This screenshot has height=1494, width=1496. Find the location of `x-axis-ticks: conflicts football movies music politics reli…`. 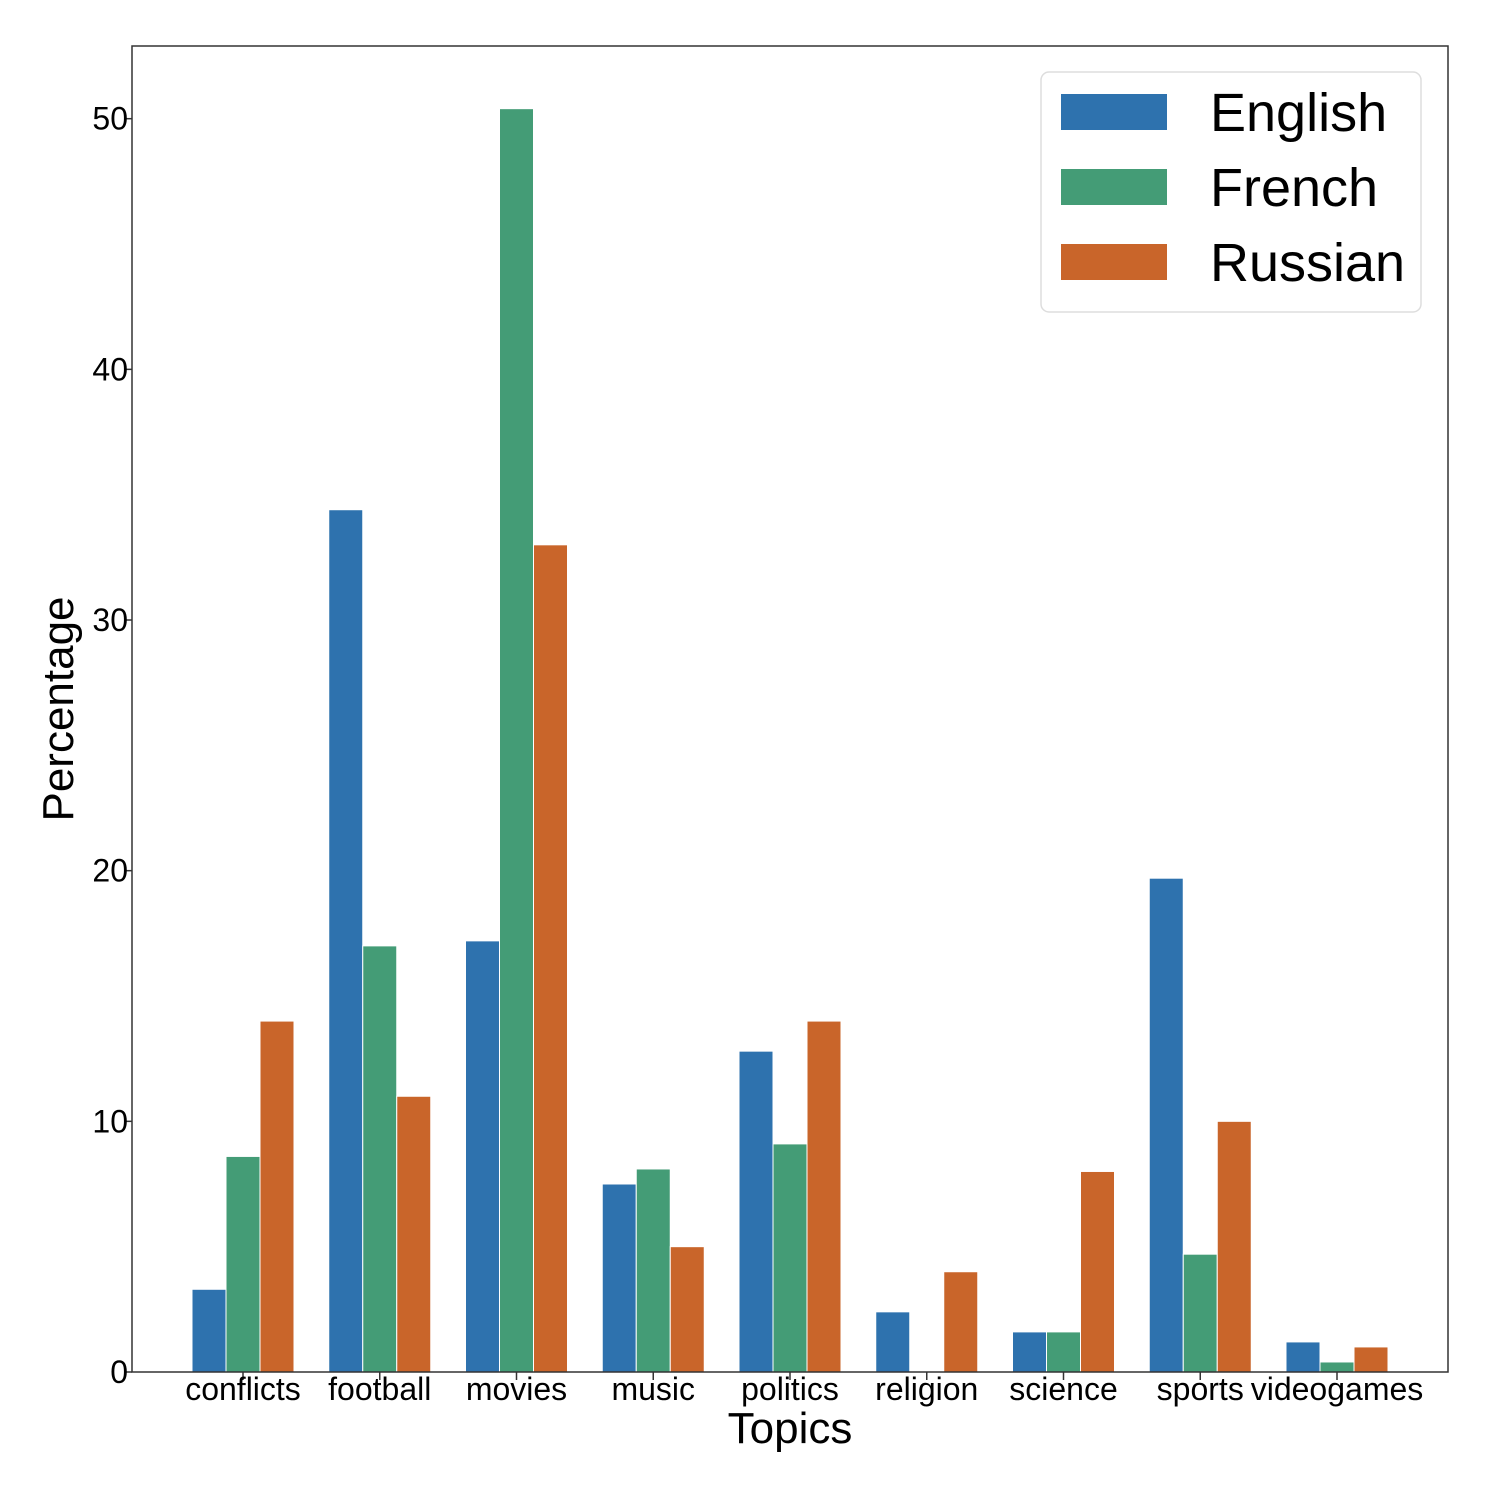

x-axis-ticks: conflicts football movies music politics reli… is located at coordinates (804, 1389).